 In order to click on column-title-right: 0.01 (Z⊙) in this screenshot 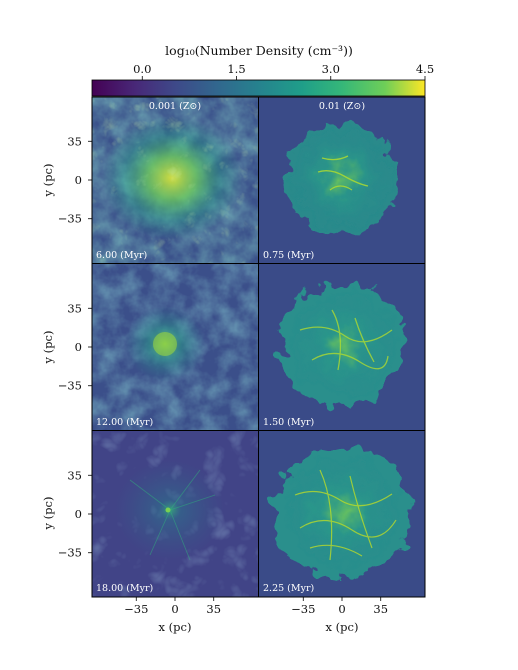, I will do `click(342, 106)`.